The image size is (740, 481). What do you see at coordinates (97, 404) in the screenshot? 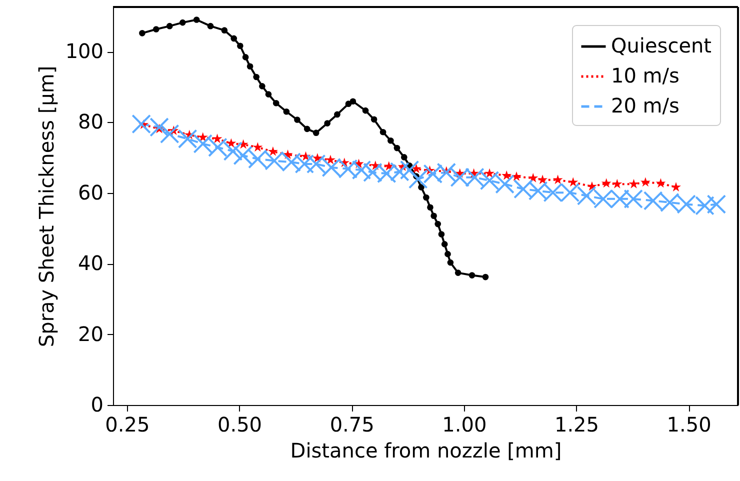
I see `y-tick-label: 0` at bounding box center [97, 404].